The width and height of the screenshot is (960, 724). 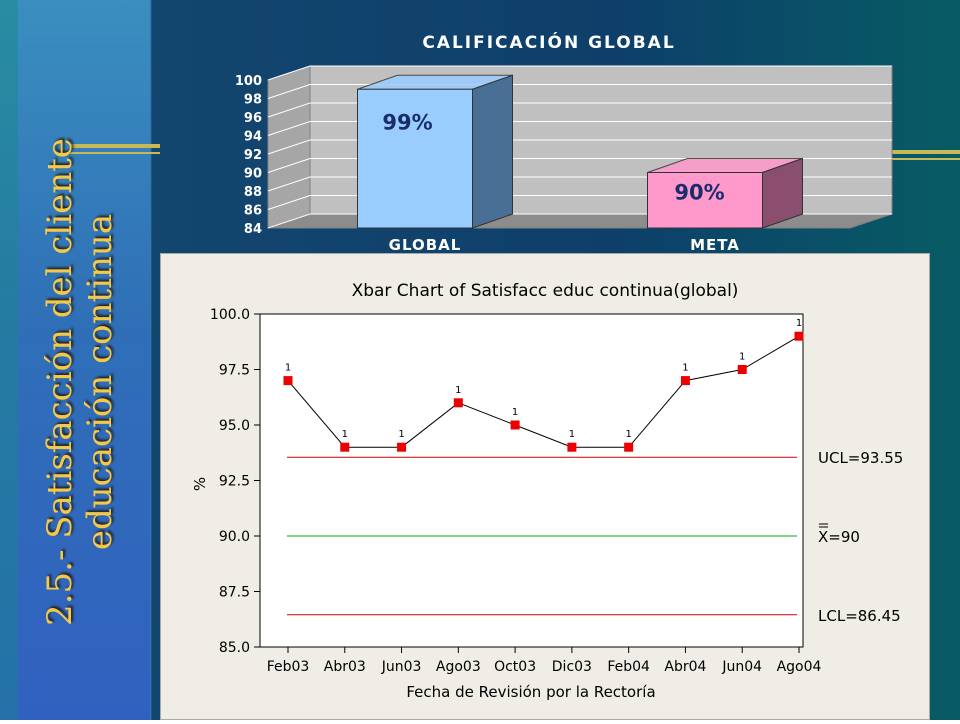 I want to click on bar-chart-x-axis: GLOBAL META, so click(x=564, y=245).